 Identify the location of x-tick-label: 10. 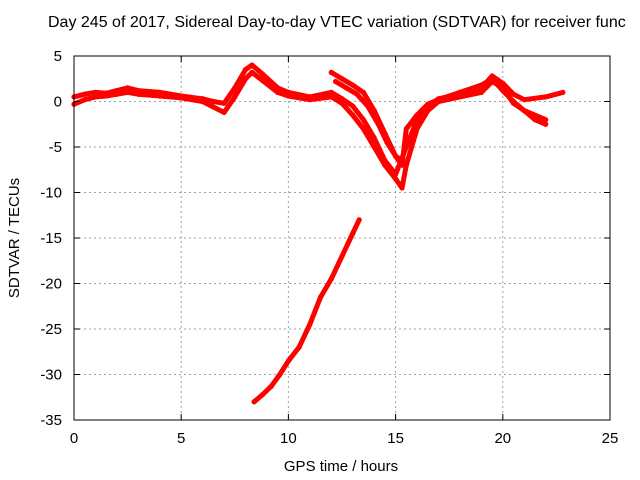
(288, 438).